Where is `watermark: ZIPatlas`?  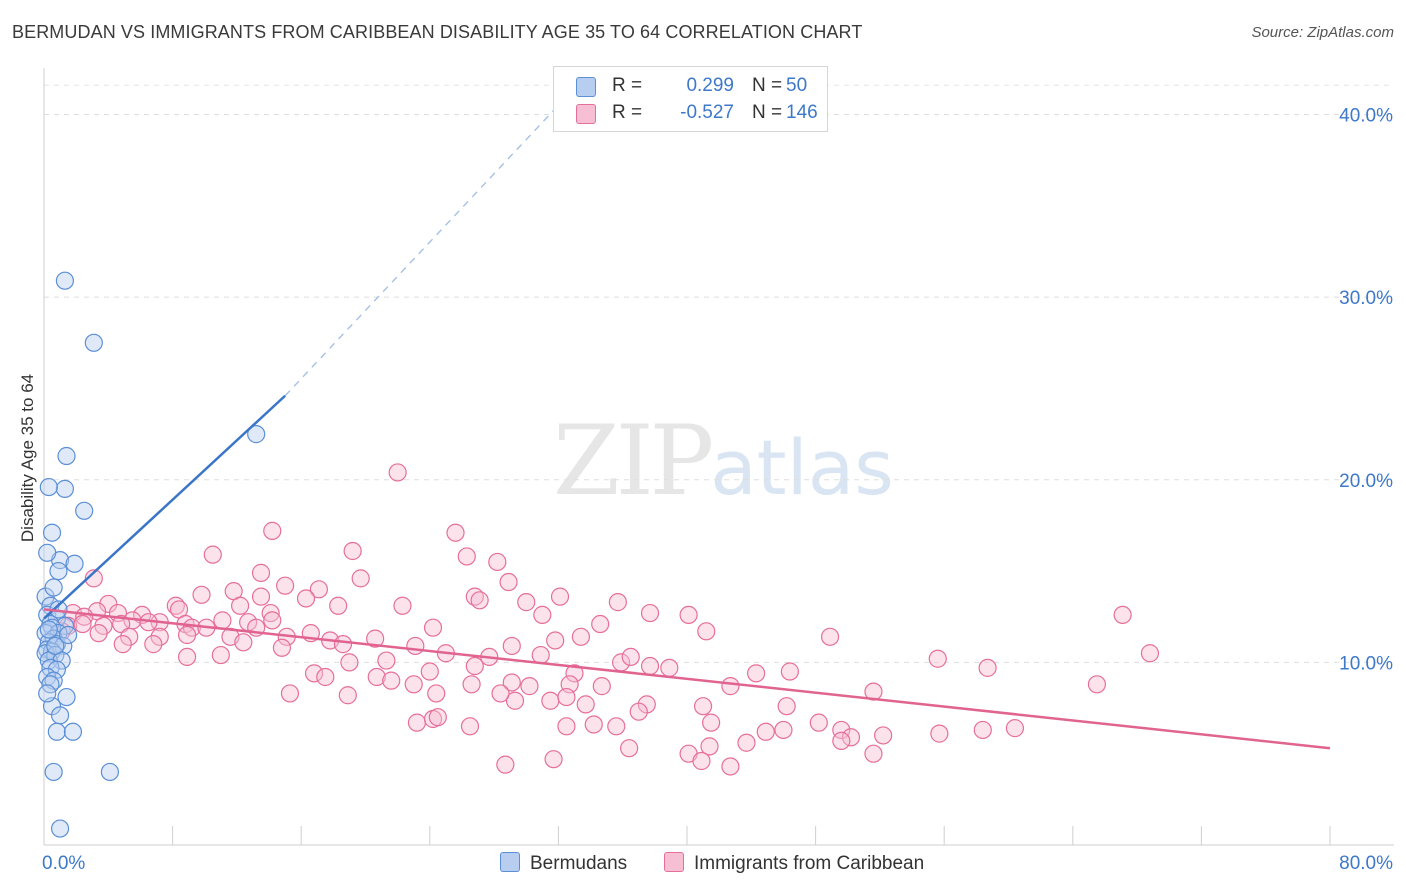
watermark: ZIPatlas is located at coordinates (723, 461).